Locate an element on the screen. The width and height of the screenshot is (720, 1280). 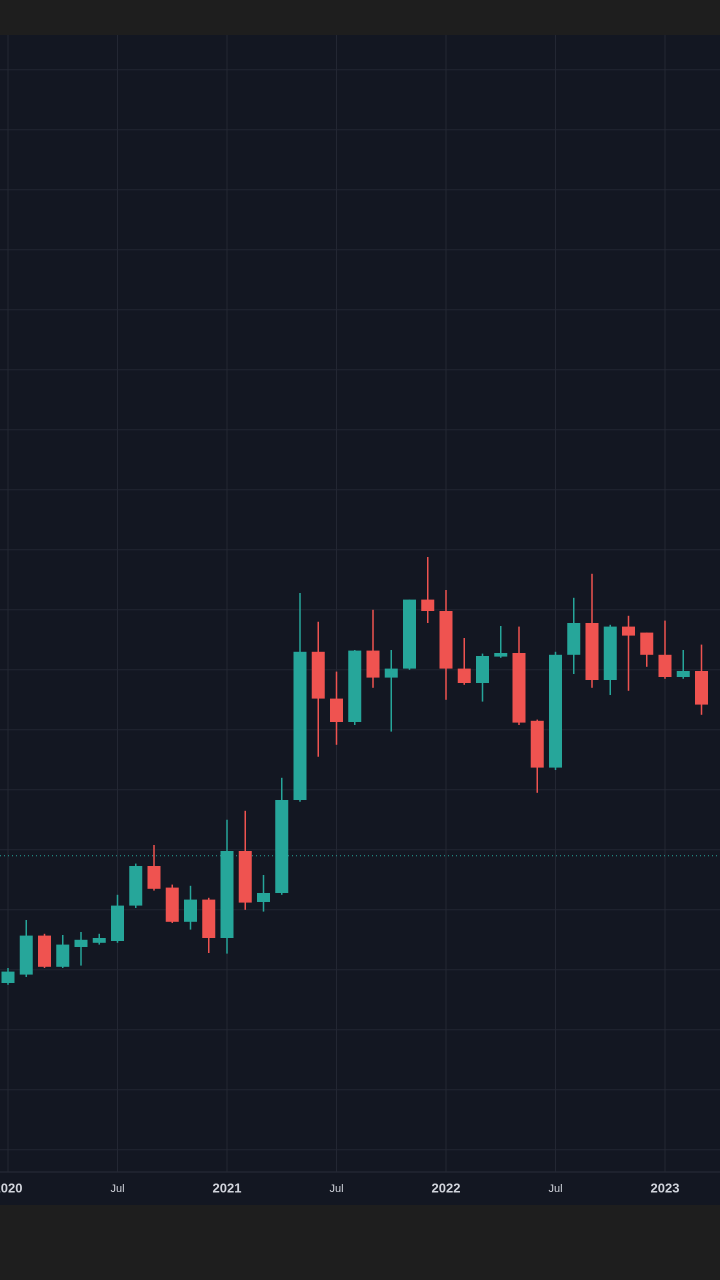
top-bar is located at coordinates (360, 17).